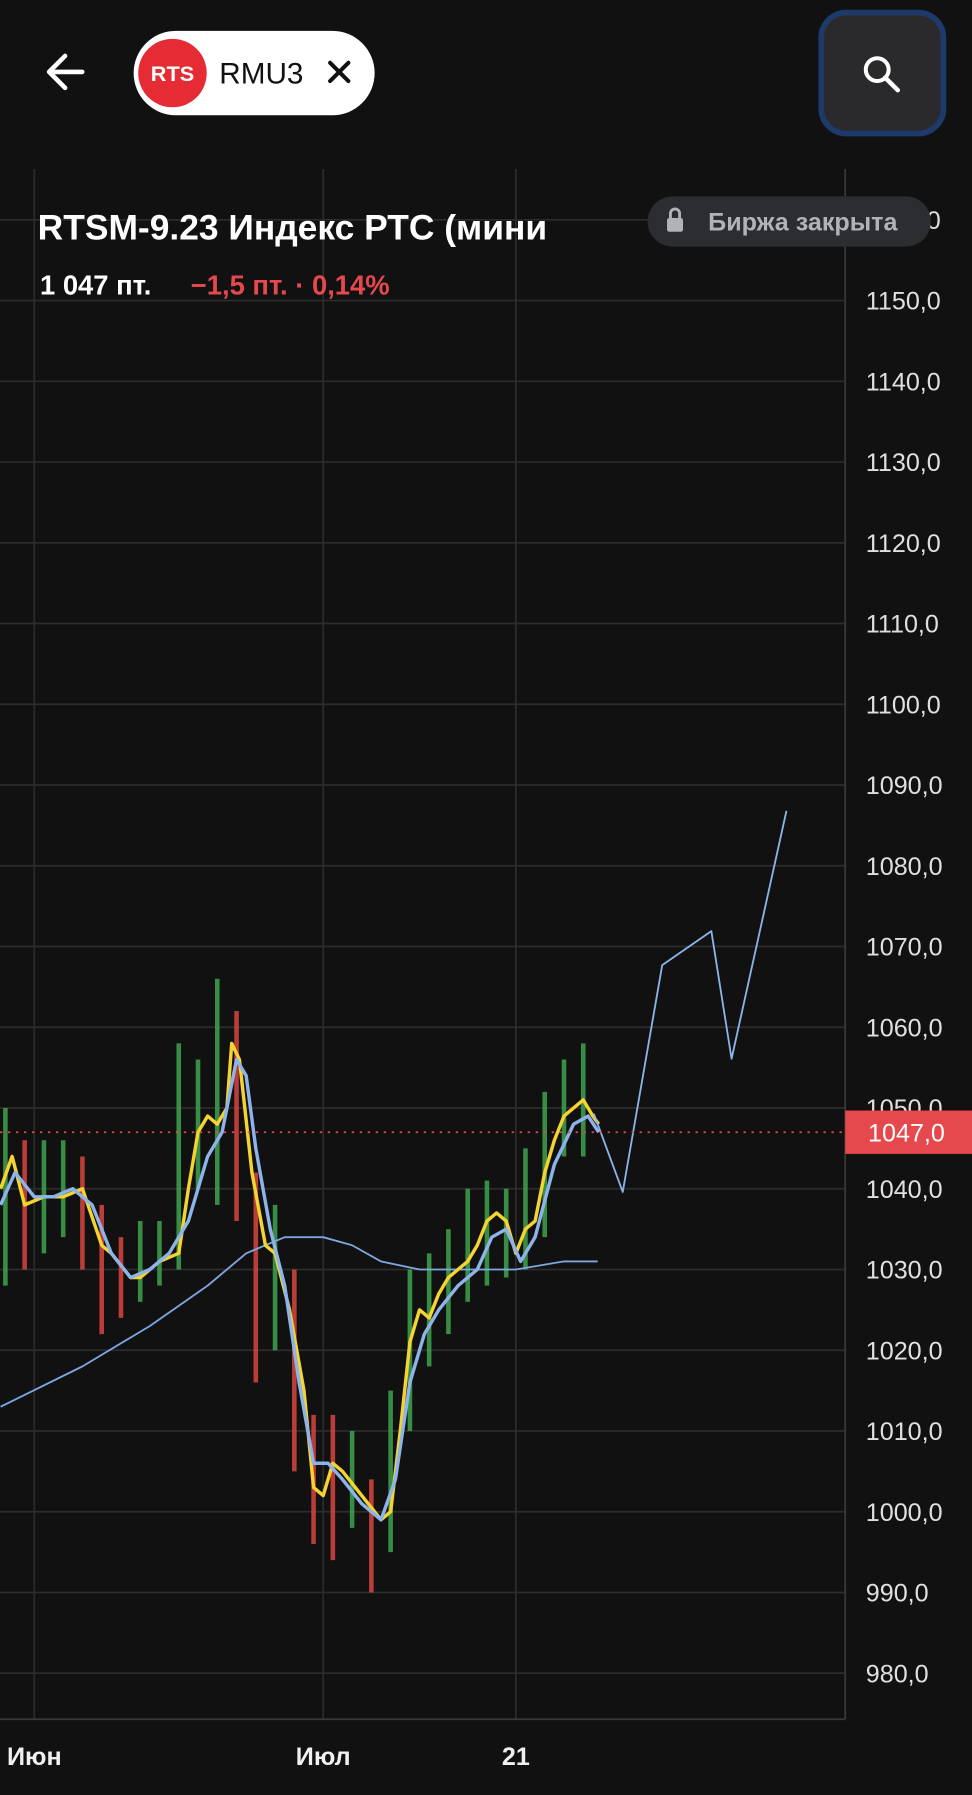 This screenshot has height=1795, width=972. Describe the element at coordinates (904, 1028) in the screenshot. I see `y-tick-label: 1060,0` at that location.